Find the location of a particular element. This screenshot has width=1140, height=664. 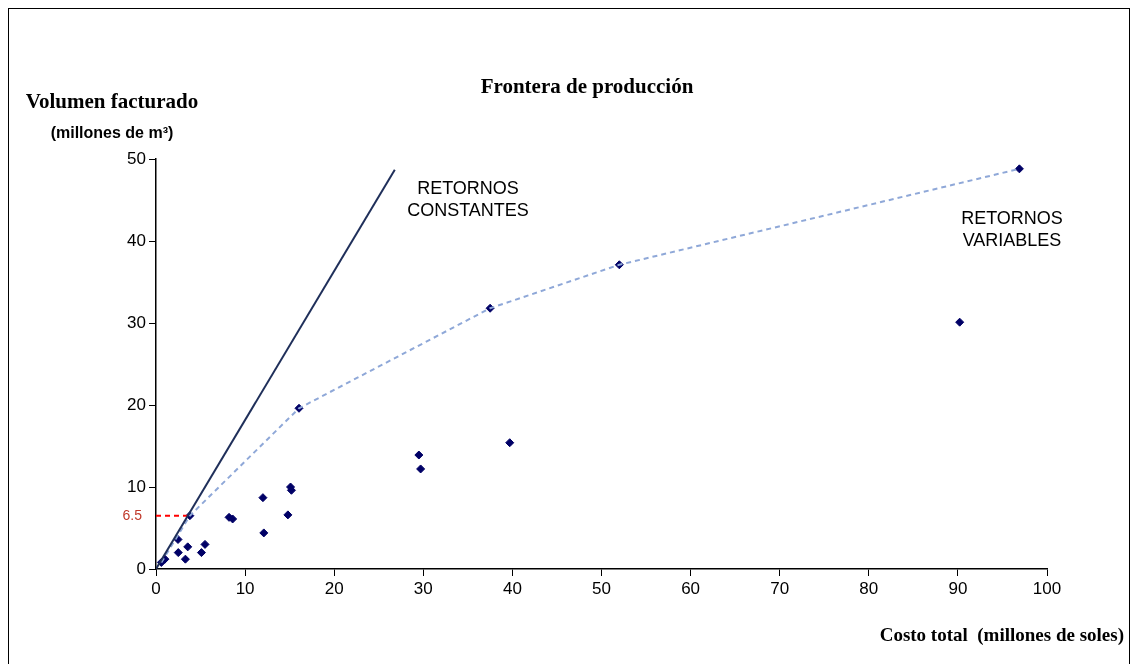

y-tick-label: 20 is located at coordinates (136, 404).